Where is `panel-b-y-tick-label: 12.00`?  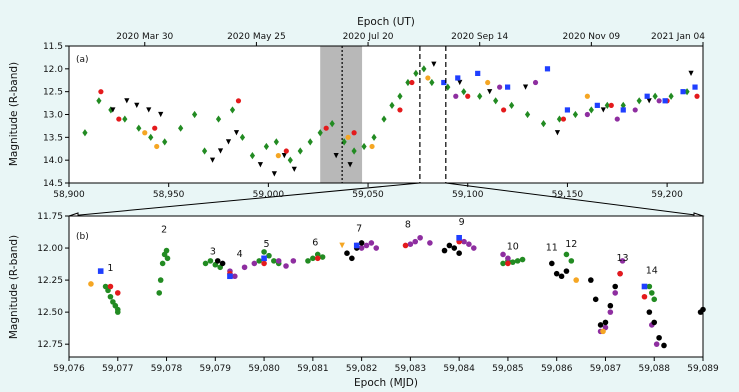 panel-b-y-tick-label: 12.00 is located at coordinates (50, 249).